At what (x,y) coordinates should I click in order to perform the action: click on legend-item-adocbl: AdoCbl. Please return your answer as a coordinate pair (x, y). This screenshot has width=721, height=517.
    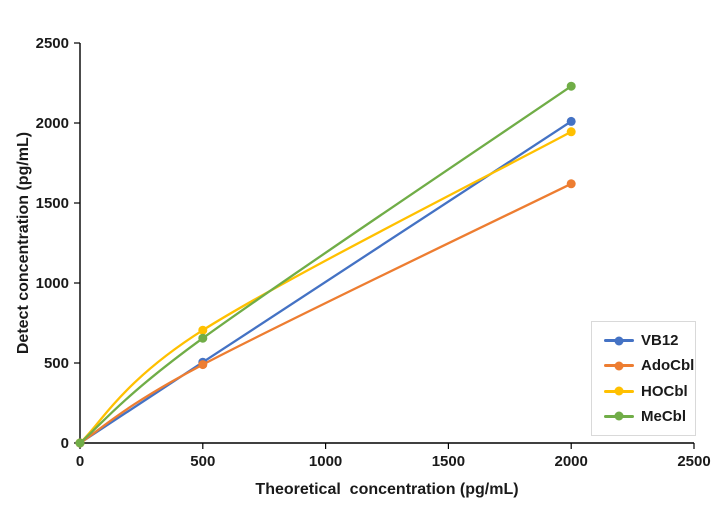
    Looking at the image, I should click on (649, 365).